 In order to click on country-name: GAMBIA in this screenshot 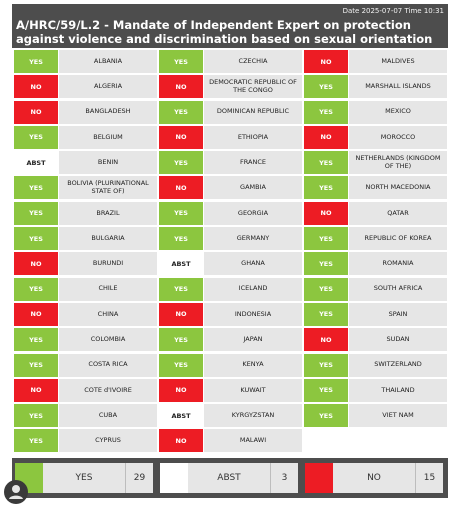, I will do `click(253, 188)`.